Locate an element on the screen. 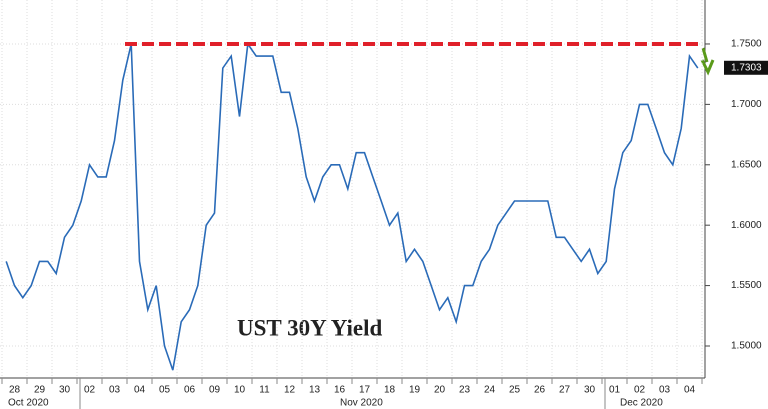 The height and width of the screenshot is (409, 768). x-tick-label: 11 is located at coordinates (264, 390).